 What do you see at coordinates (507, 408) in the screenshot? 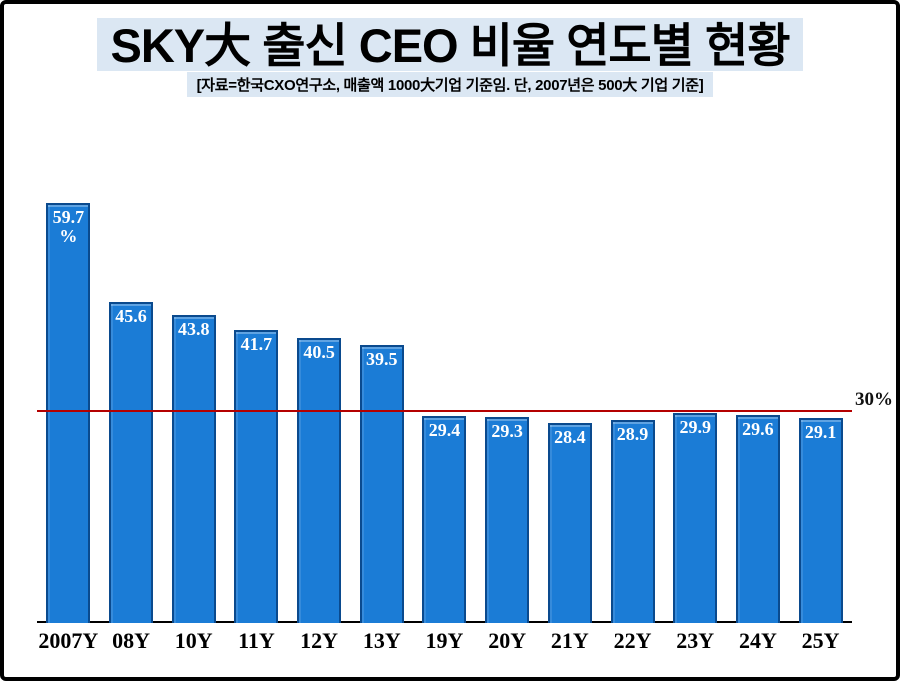
I see `bar-column-20Y: 29.3` at bounding box center [507, 408].